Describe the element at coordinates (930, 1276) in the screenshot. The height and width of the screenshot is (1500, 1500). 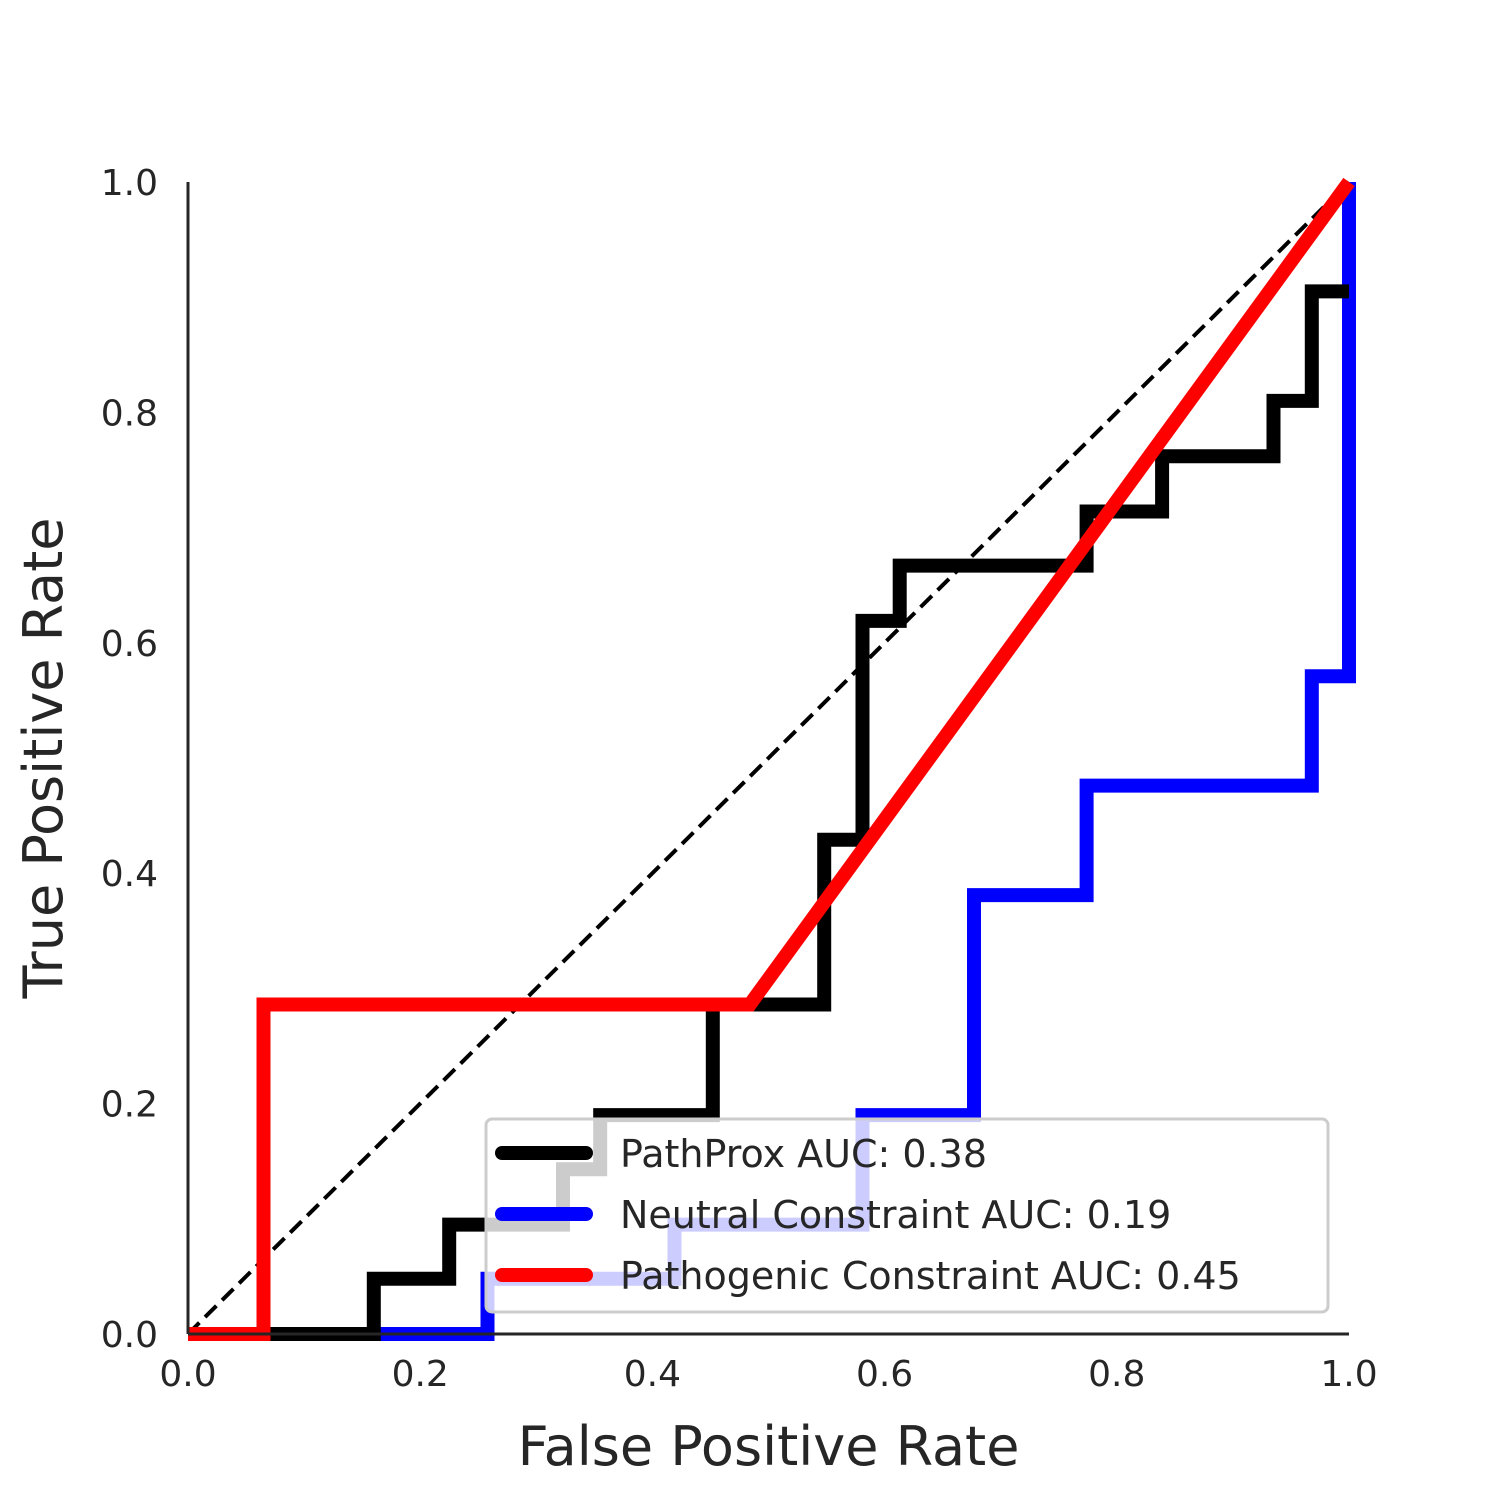
I see `legend-label: Pathogenic Constraint AUC: 0.45` at that location.